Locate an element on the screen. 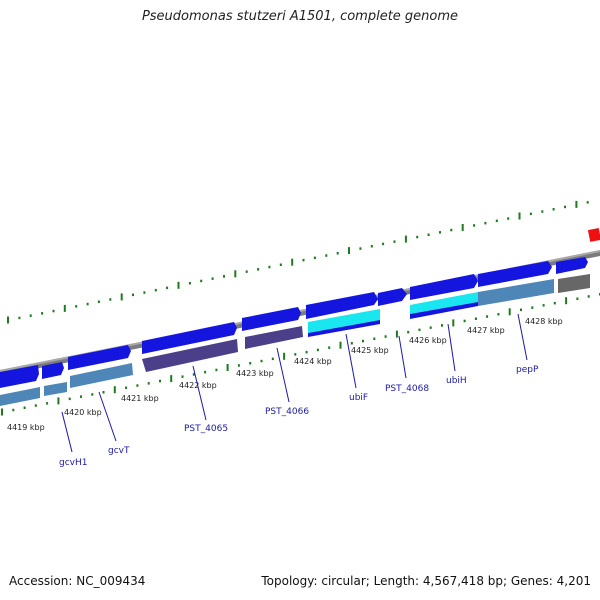 The width and height of the screenshot is (600, 600). accession-text: Accession: NC_009434 is located at coordinates (77, 581).